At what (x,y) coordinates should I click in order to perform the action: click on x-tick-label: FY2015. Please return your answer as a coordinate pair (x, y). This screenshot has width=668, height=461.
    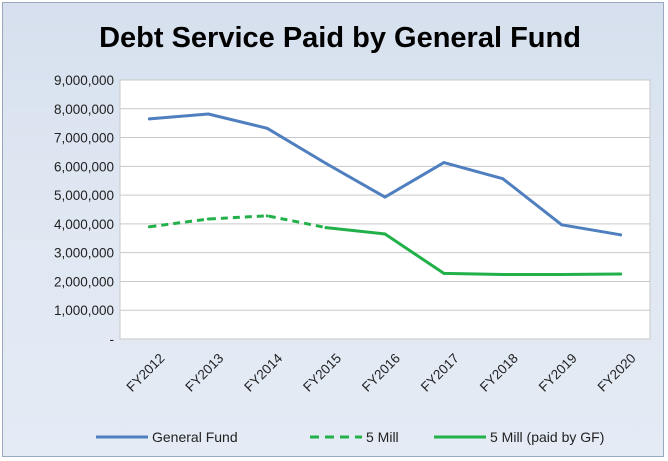
    Looking at the image, I should click on (322, 373).